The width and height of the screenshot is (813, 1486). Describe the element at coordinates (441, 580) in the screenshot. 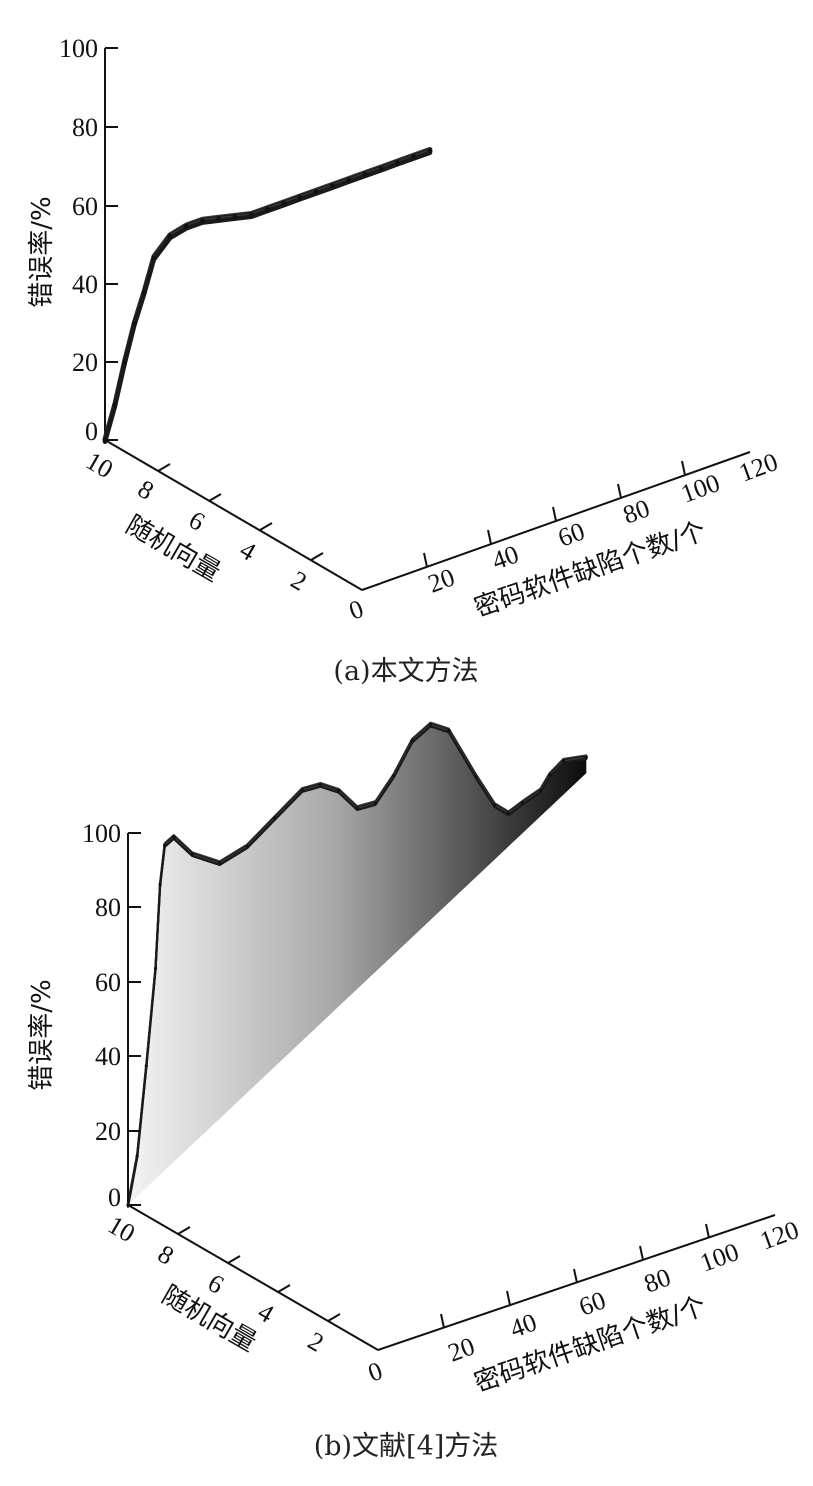

I see `x-tick-label: 20` at that location.